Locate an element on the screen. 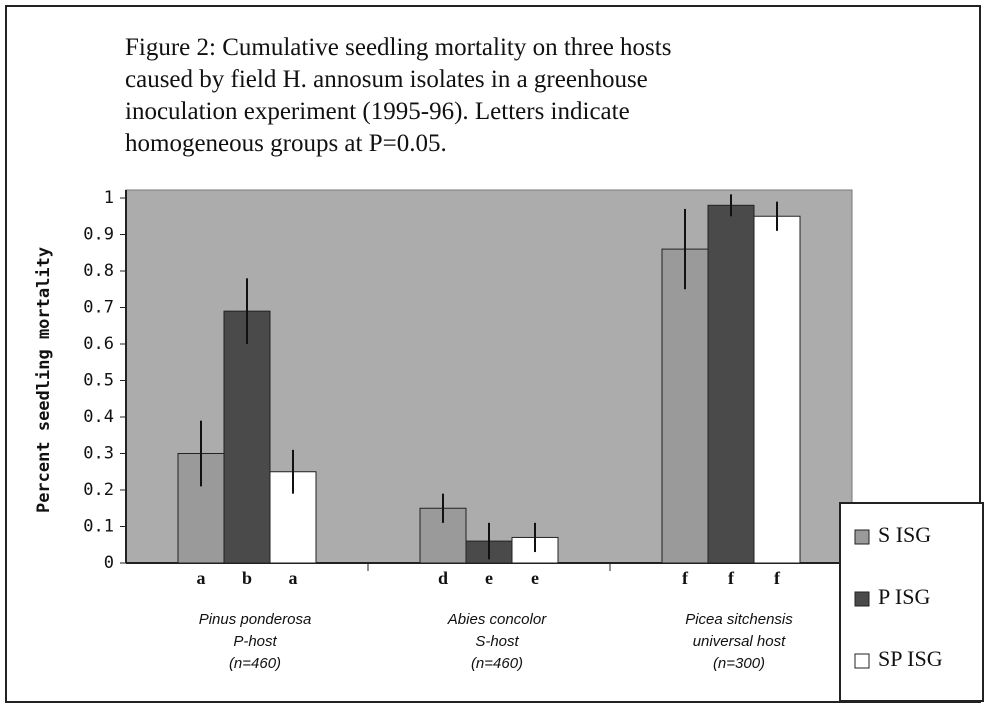  x-tick-label: (n=300) is located at coordinates (739, 663).